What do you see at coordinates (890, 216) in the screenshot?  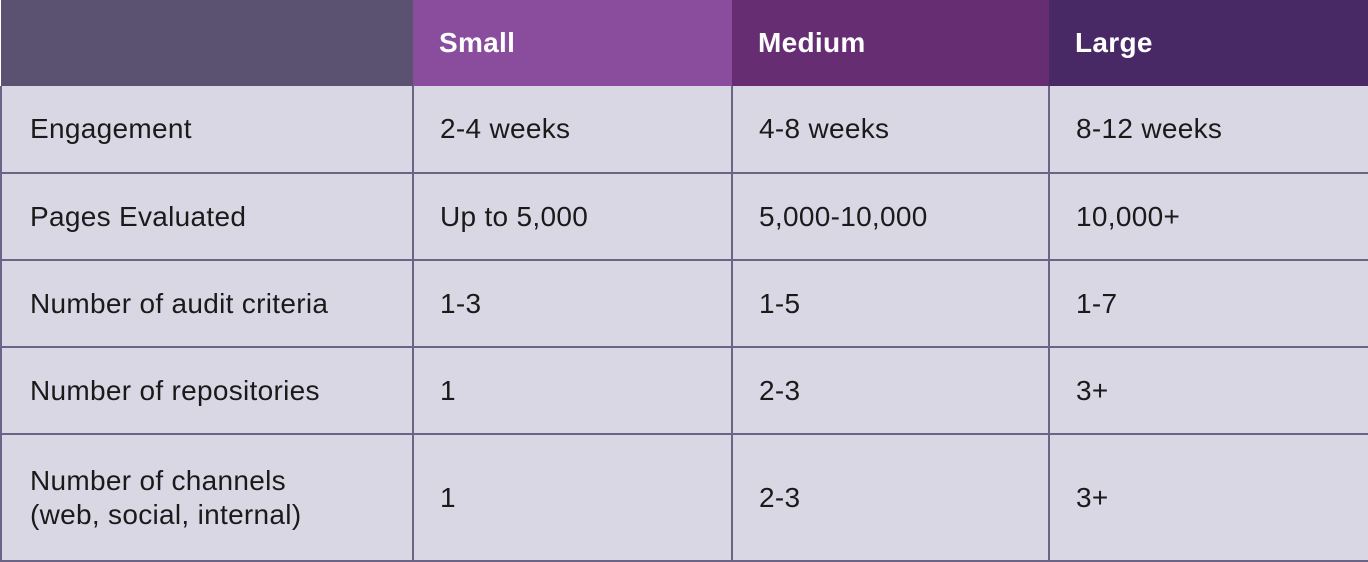 I see `table-cell: 5,000-10,000` at bounding box center [890, 216].